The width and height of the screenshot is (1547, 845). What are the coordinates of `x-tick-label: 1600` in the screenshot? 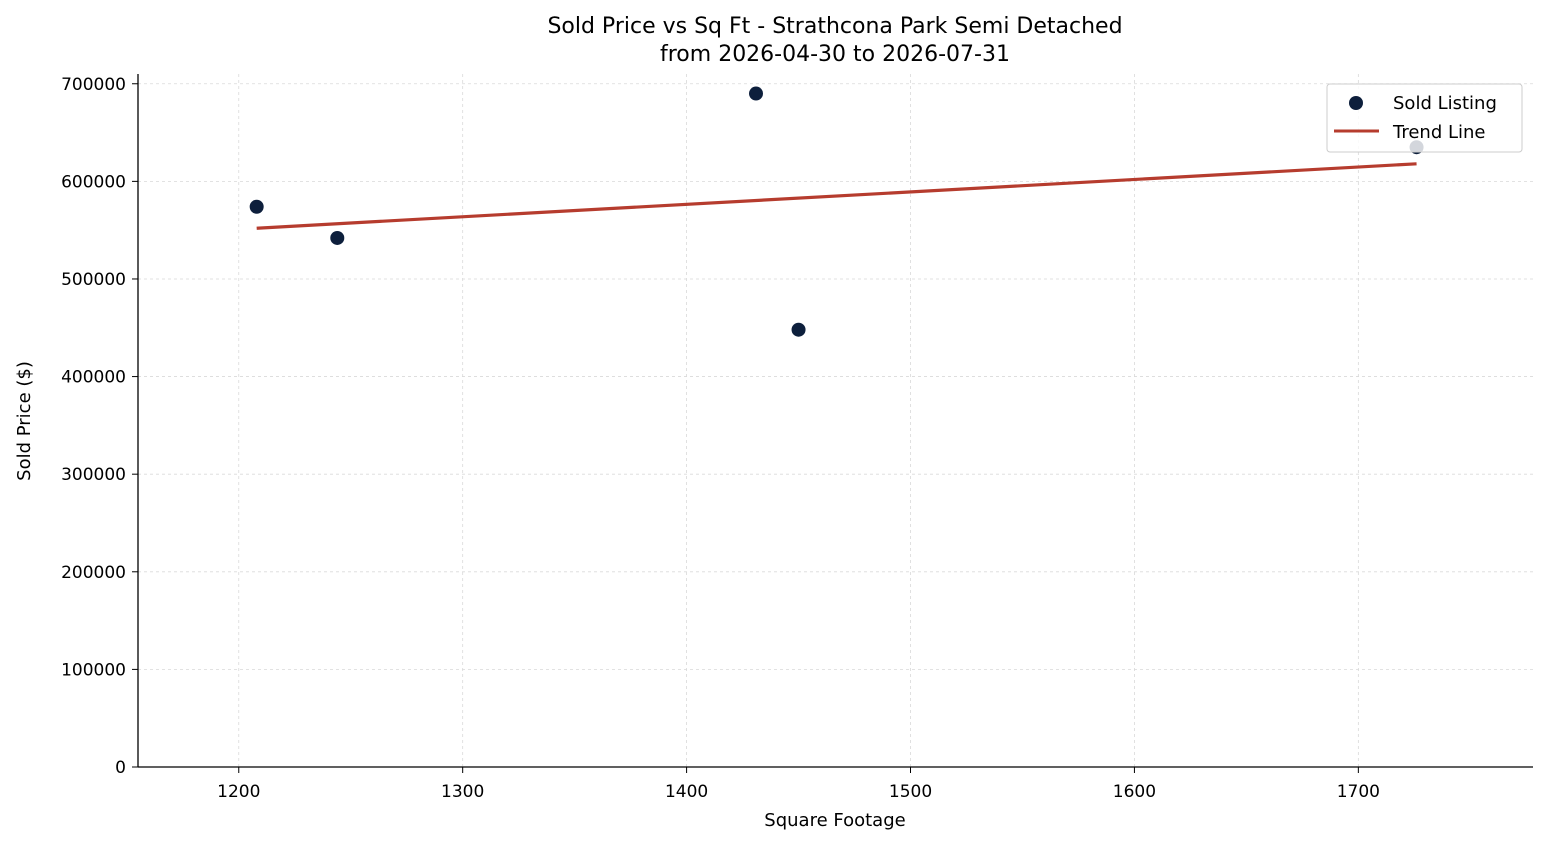 It's located at (1134, 792).